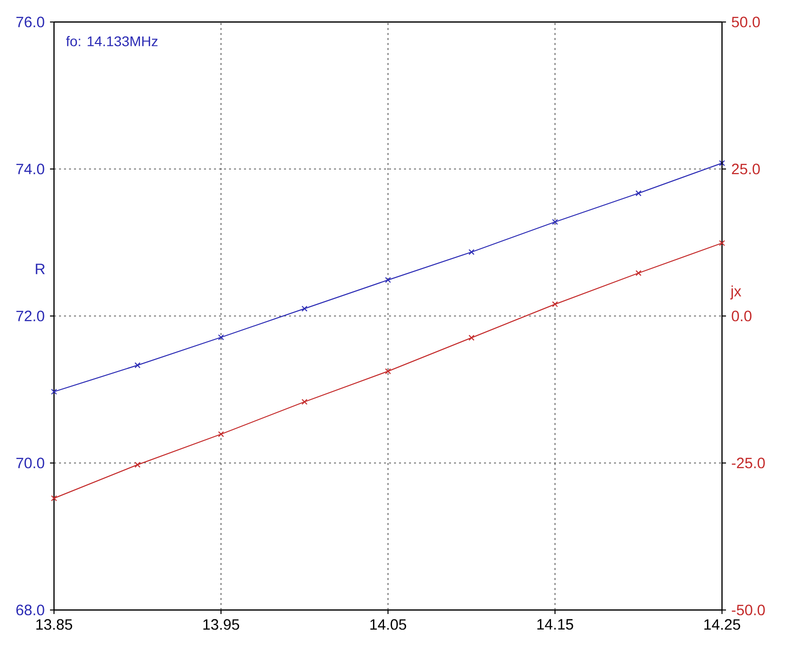 This screenshot has height=652, width=786. I want to click on y-tick-label: 74.0, so click(30, 169).